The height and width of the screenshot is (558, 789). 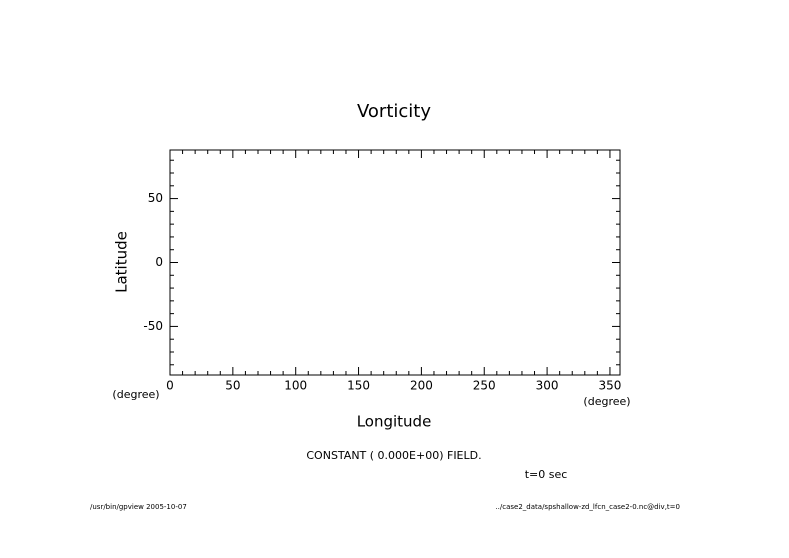 I want to click on y-tick-label: 50, so click(x=155, y=198).